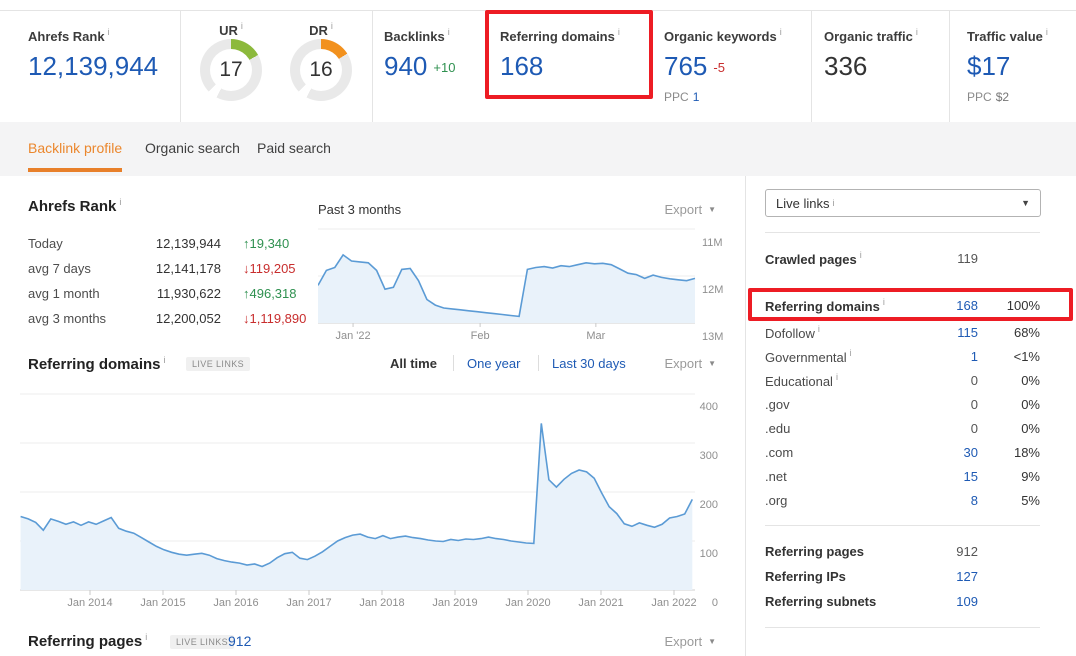 The image size is (1076, 656). I want to click on referring-pages-count-link: 912, so click(240, 641).